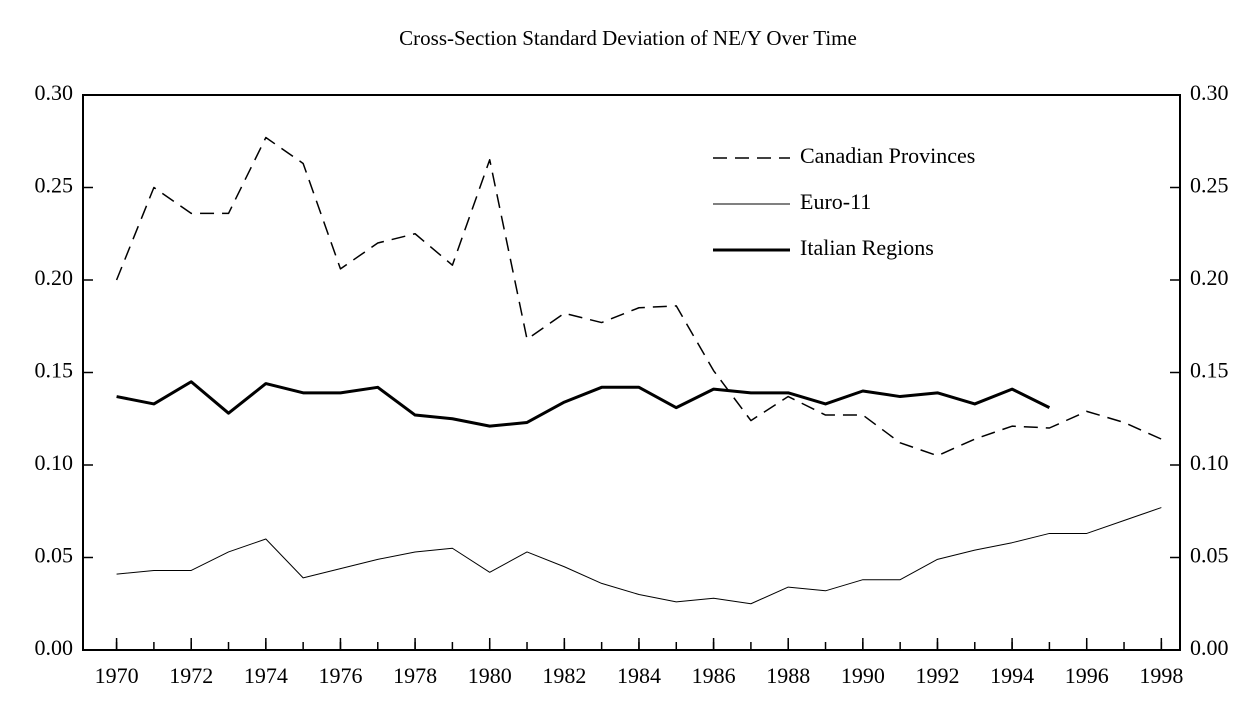 The image size is (1257, 705). I want to click on legend-label: Canadian Provinces, so click(887, 155).